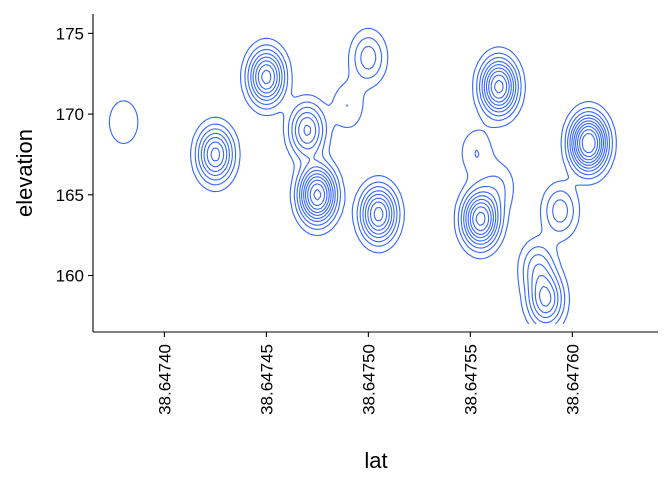  Describe the element at coordinates (375, 460) in the screenshot. I see `x-axis-title: lat` at that location.